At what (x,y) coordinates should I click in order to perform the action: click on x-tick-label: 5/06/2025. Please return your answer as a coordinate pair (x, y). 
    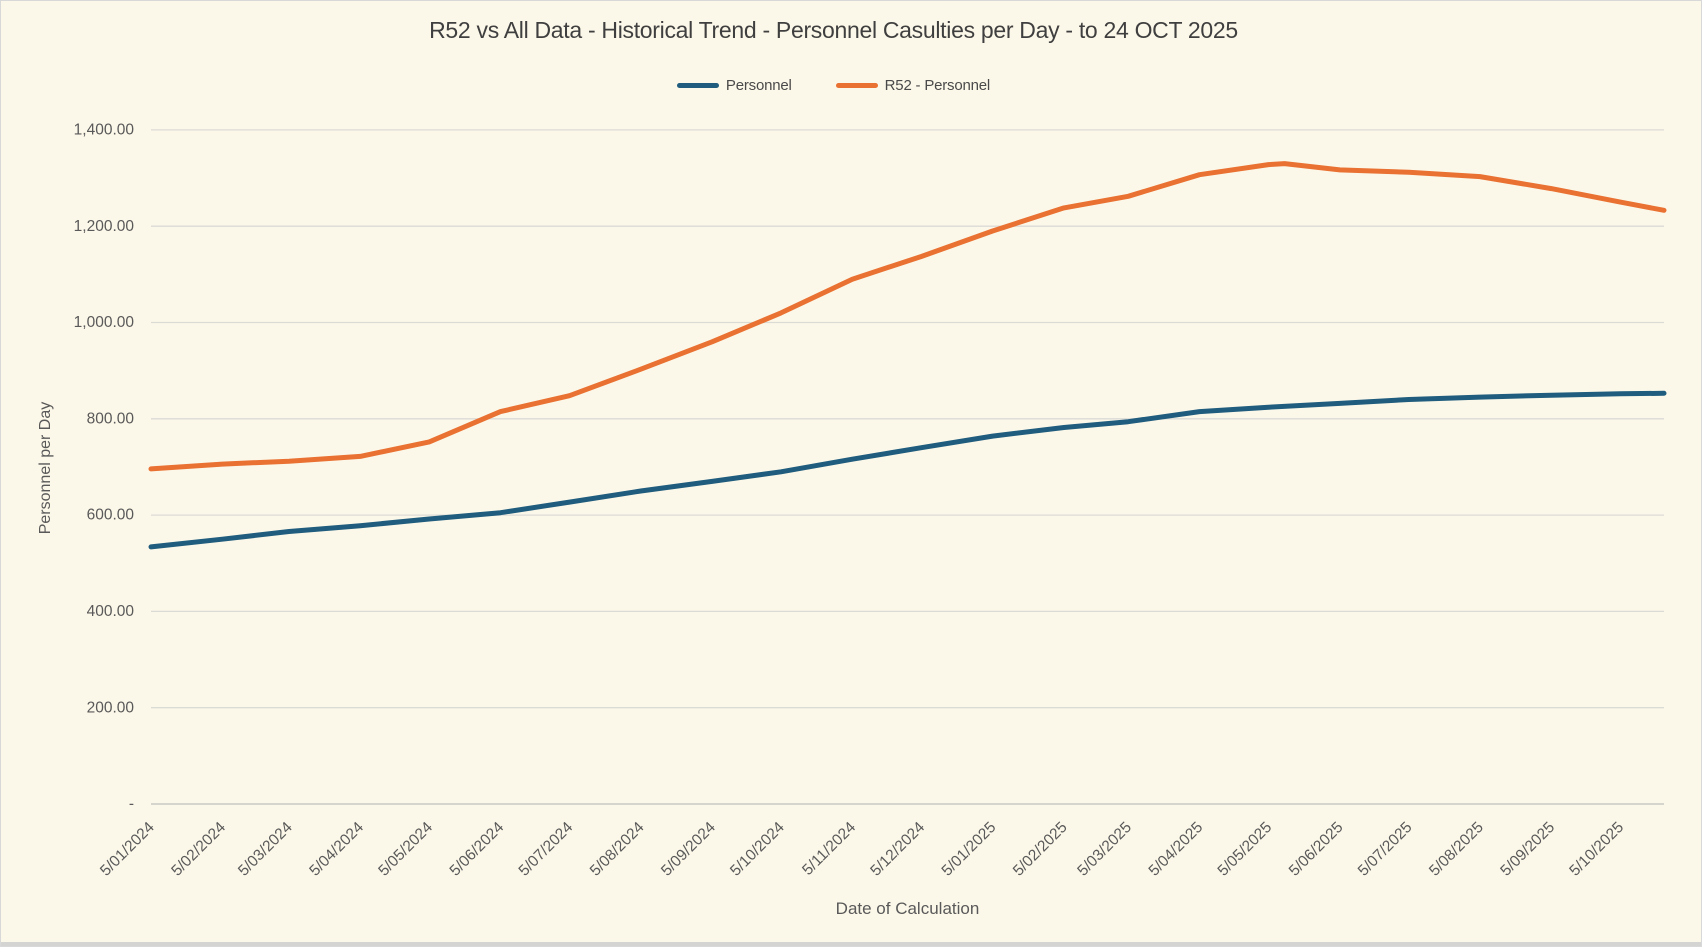
    Looking at the image, I should click on (1316, 849).